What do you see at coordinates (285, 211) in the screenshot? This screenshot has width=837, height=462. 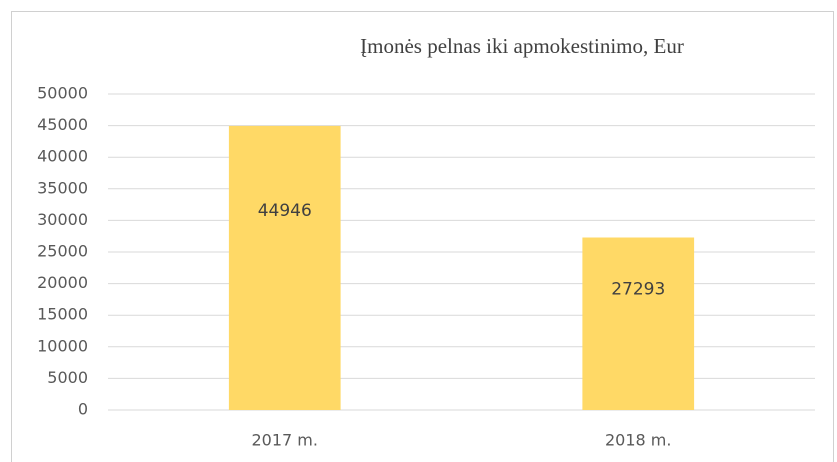 I see `data-label: 44946` at bounding box center [285, 211].